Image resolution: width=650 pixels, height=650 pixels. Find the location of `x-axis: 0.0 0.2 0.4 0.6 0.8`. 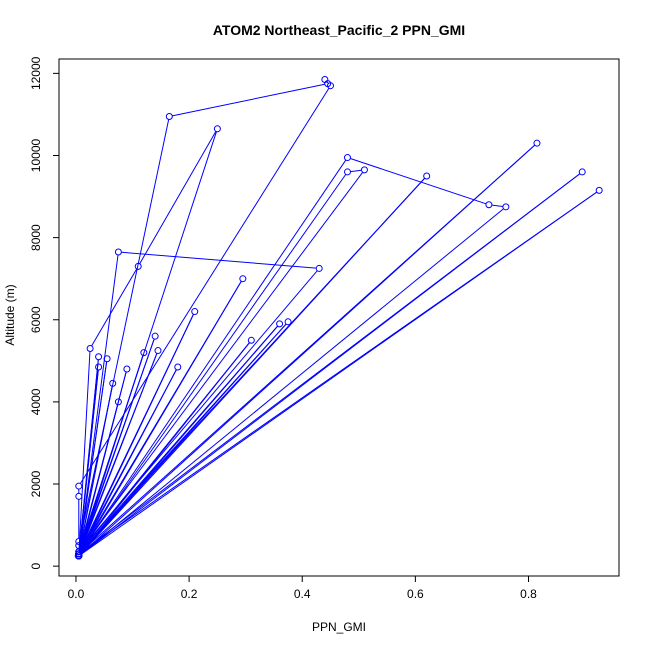

x-axis: 0.0 0.2 0.4 0.6 0.8 is located at coordinates (302, 588).